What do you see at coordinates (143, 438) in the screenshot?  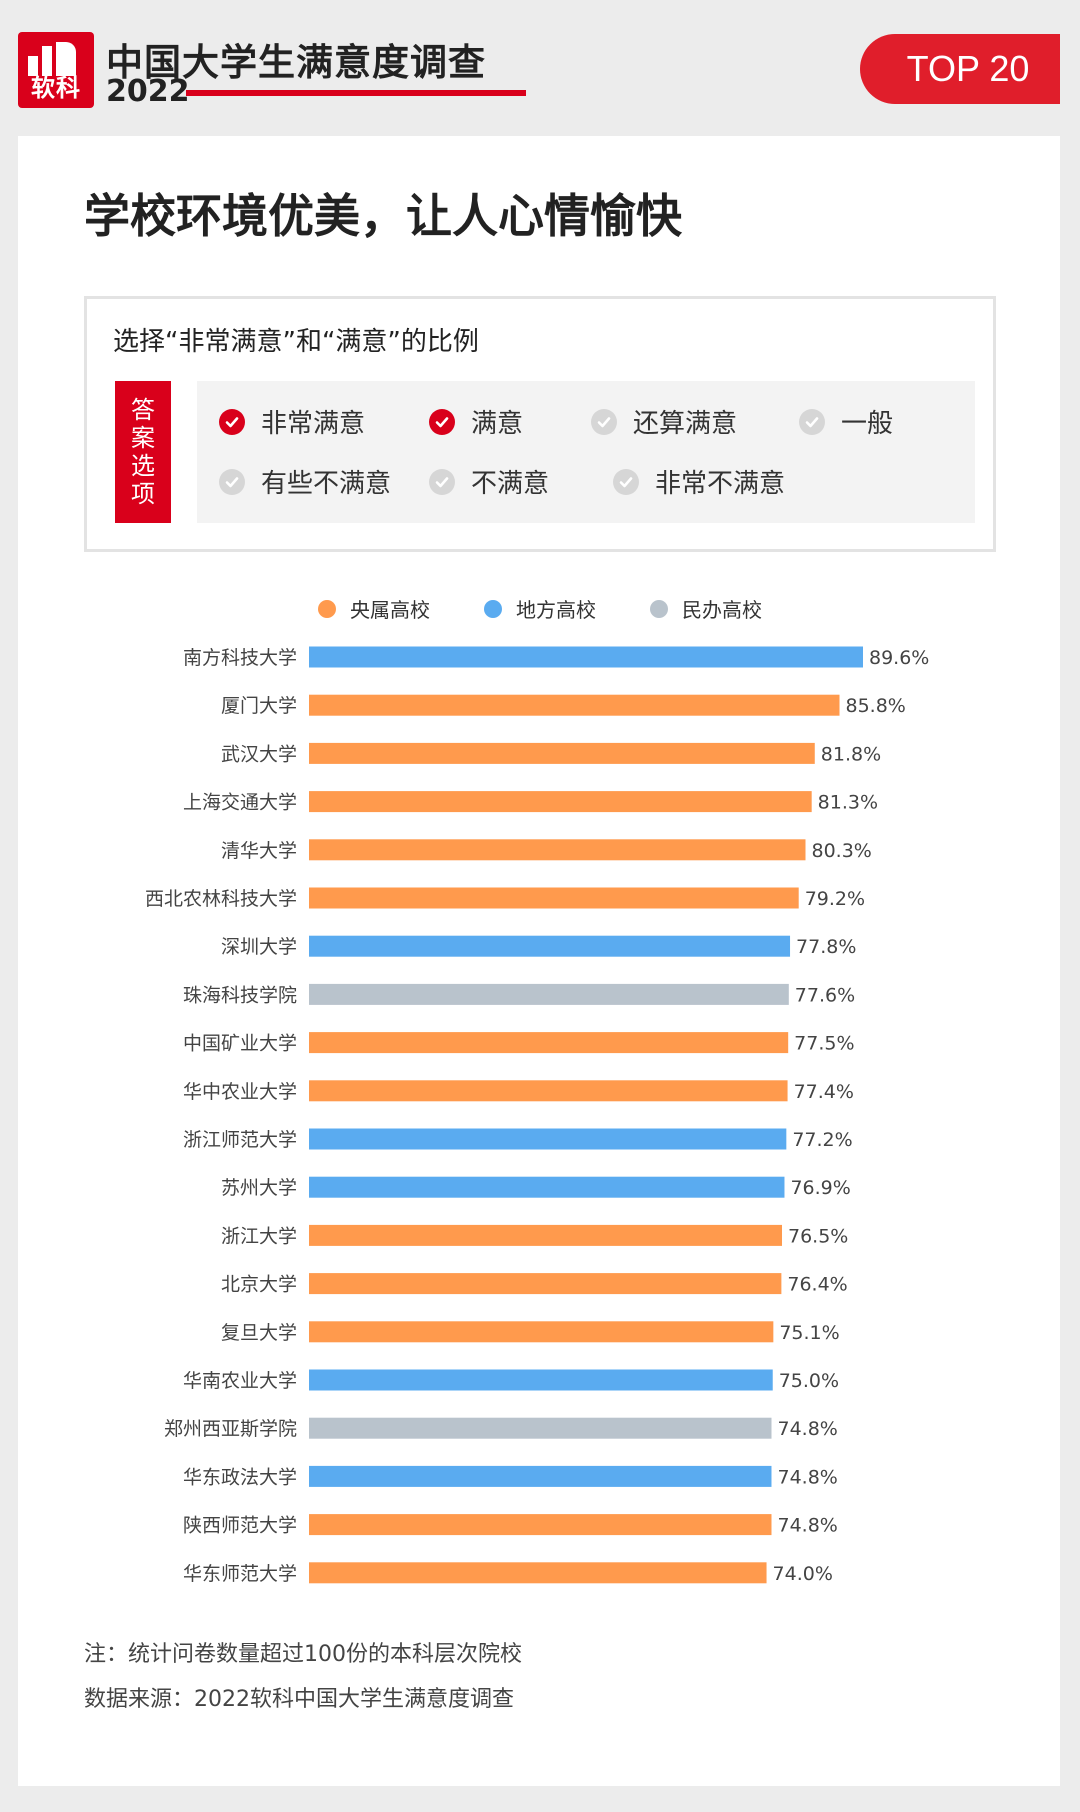 I see `options-tag-char: 案` at bounding box center [143, 438].